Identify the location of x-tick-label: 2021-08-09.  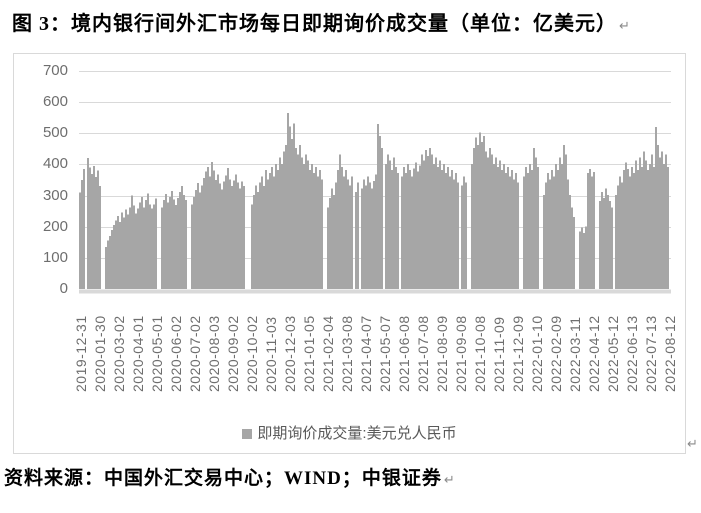
(442, 353).